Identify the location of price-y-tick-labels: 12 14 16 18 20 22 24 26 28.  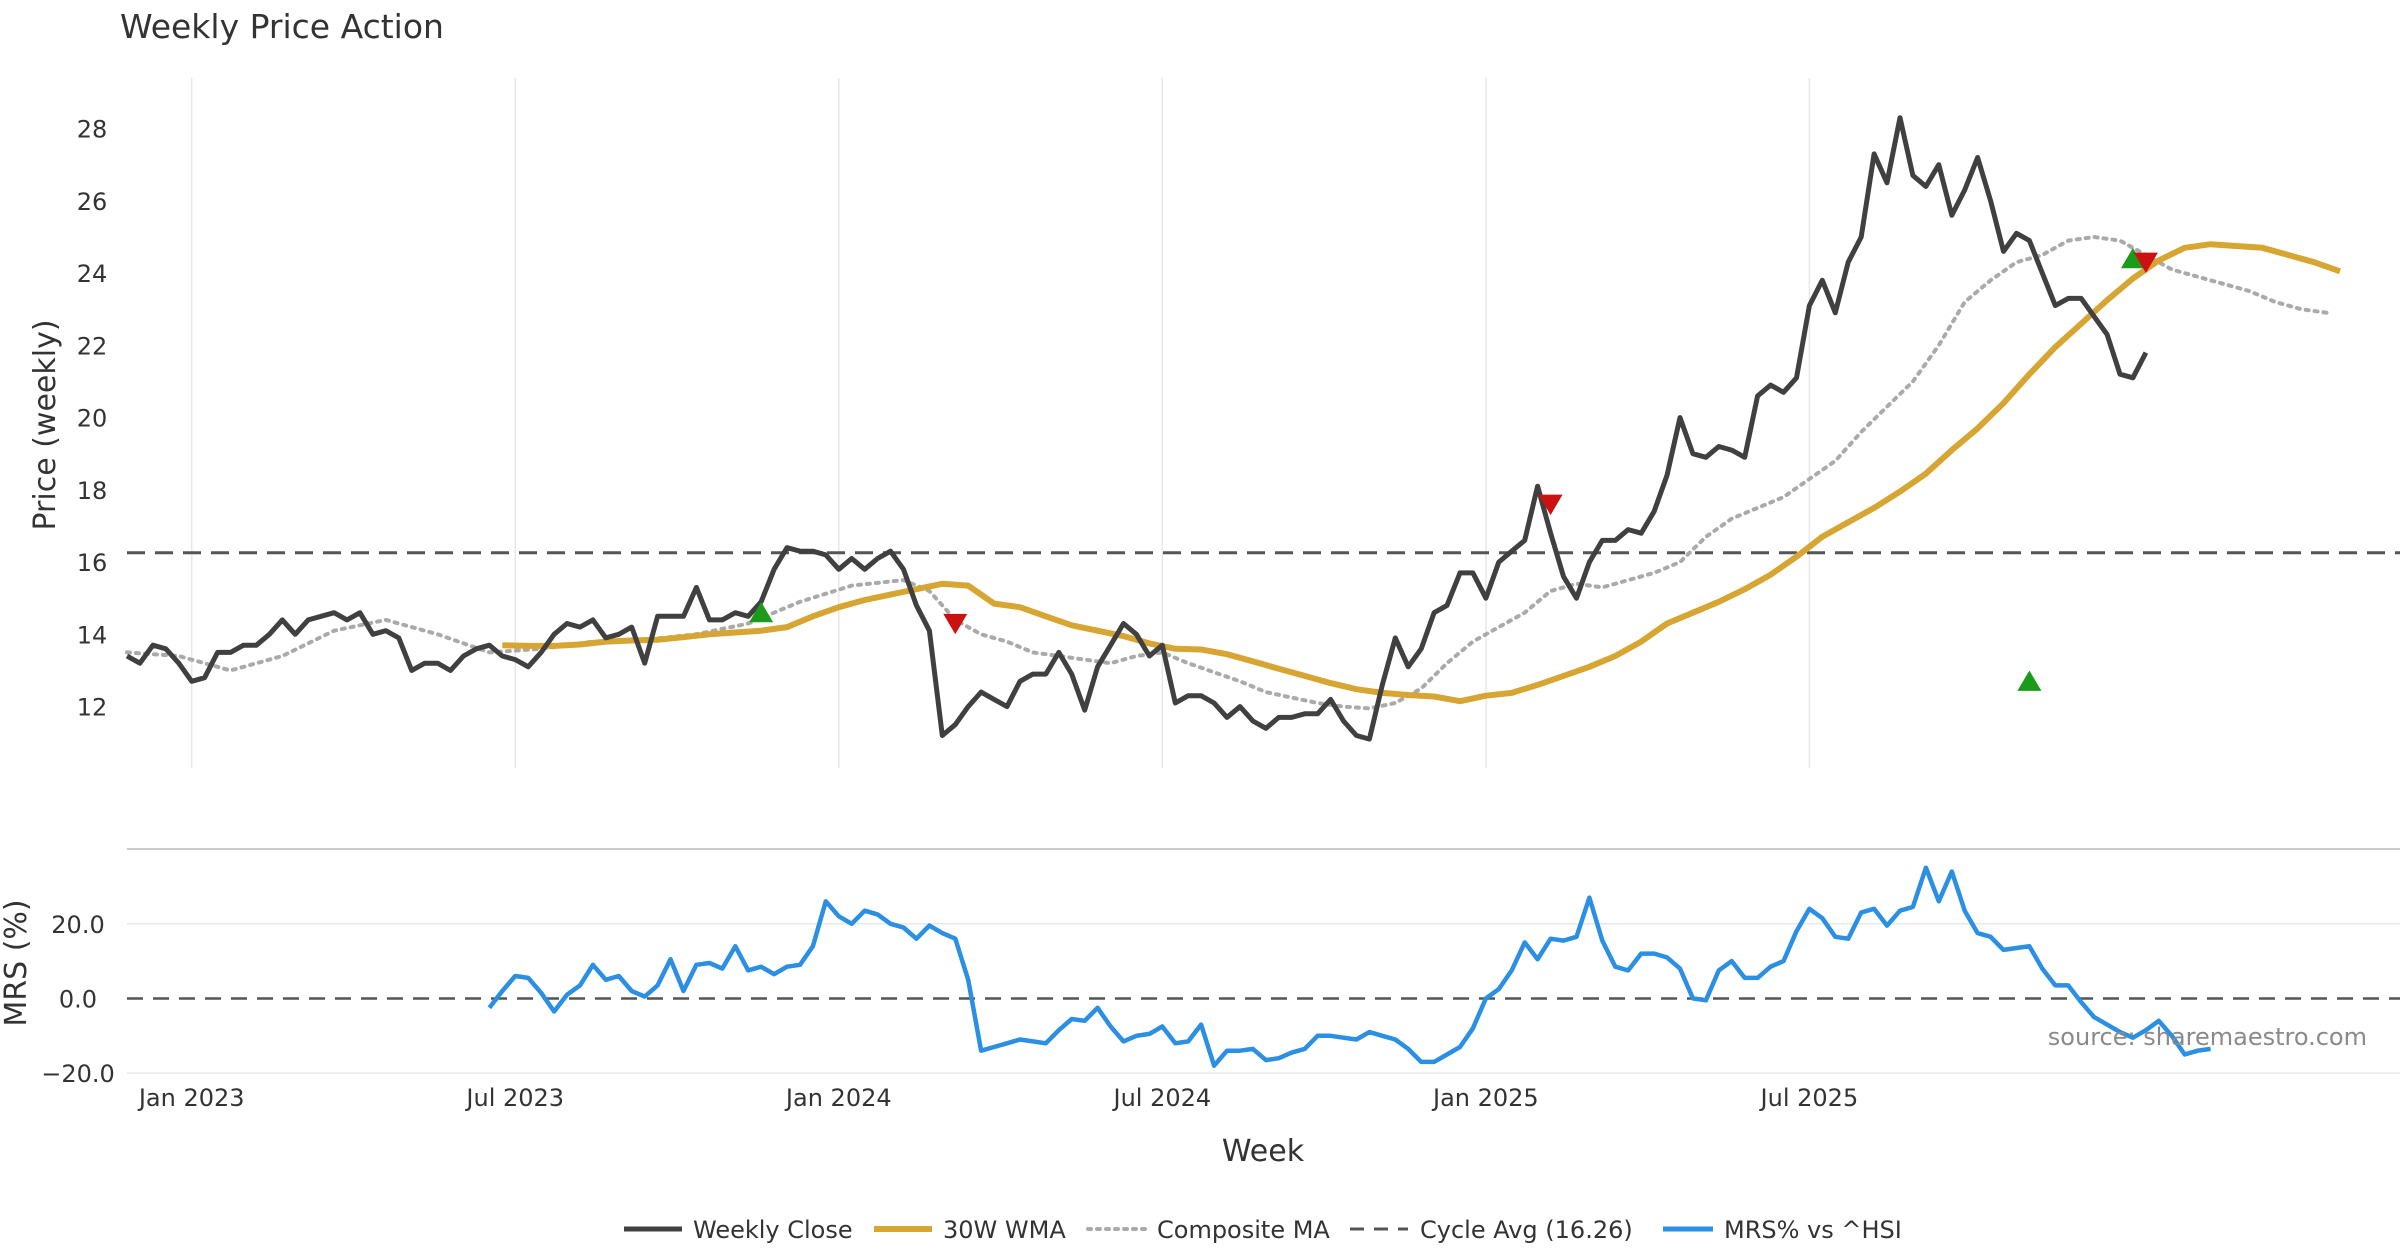
(92, 419).